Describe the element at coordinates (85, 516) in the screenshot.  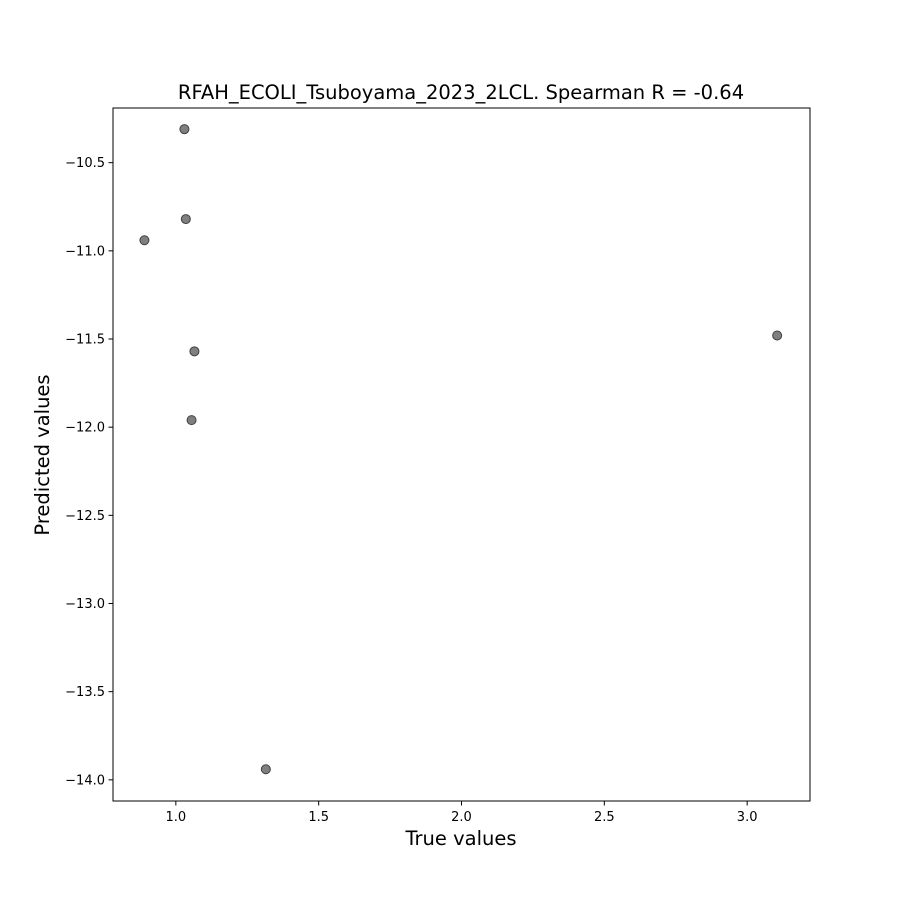
I see `y-tick-label: −12.5` at that location.